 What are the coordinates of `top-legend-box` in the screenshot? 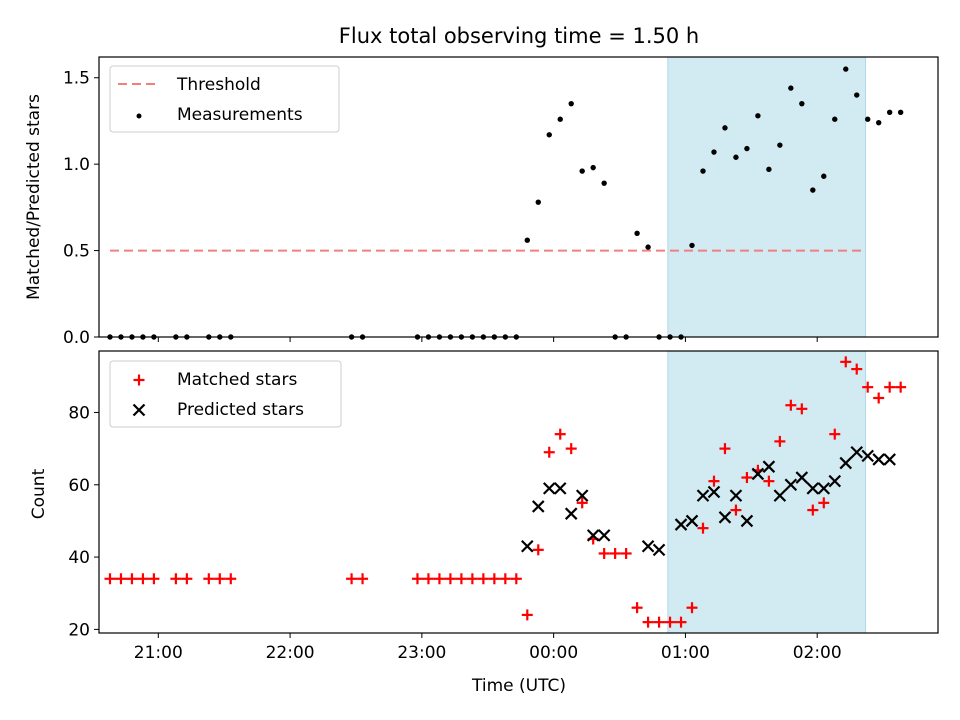 It's located at (224, 99).